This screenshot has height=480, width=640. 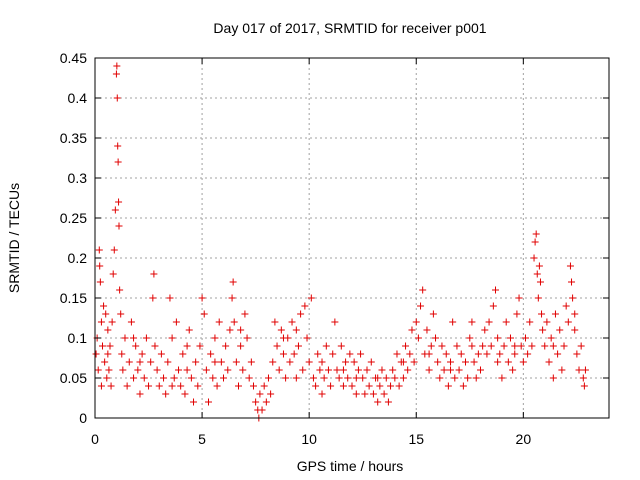 I want to click on x-tick-label: 20, so click(x=524, y=439).